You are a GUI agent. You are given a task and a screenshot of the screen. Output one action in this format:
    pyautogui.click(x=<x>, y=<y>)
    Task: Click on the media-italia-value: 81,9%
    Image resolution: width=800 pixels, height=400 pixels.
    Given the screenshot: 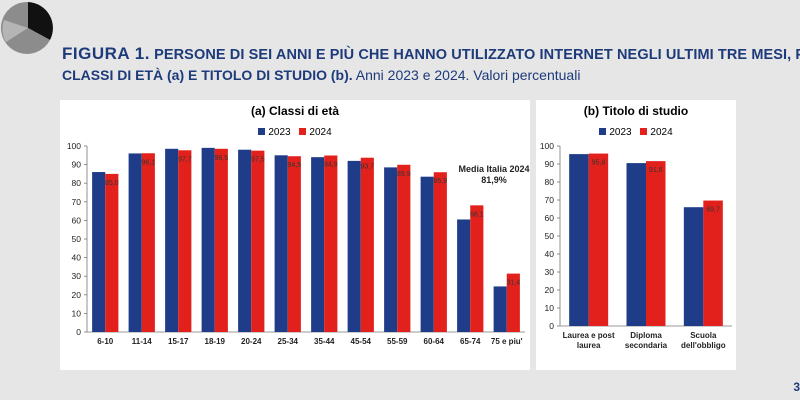 What is the action you would take?
    pyautogui.click(x=494, y=180)
    